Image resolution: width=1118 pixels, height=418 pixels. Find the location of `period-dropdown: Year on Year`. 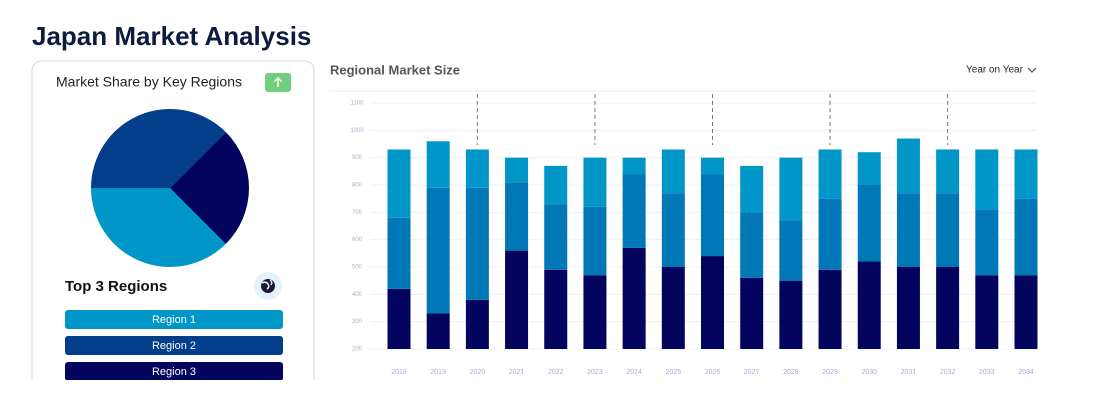

period-dropdown: Year on Year is located at coordinates (1001, 70).